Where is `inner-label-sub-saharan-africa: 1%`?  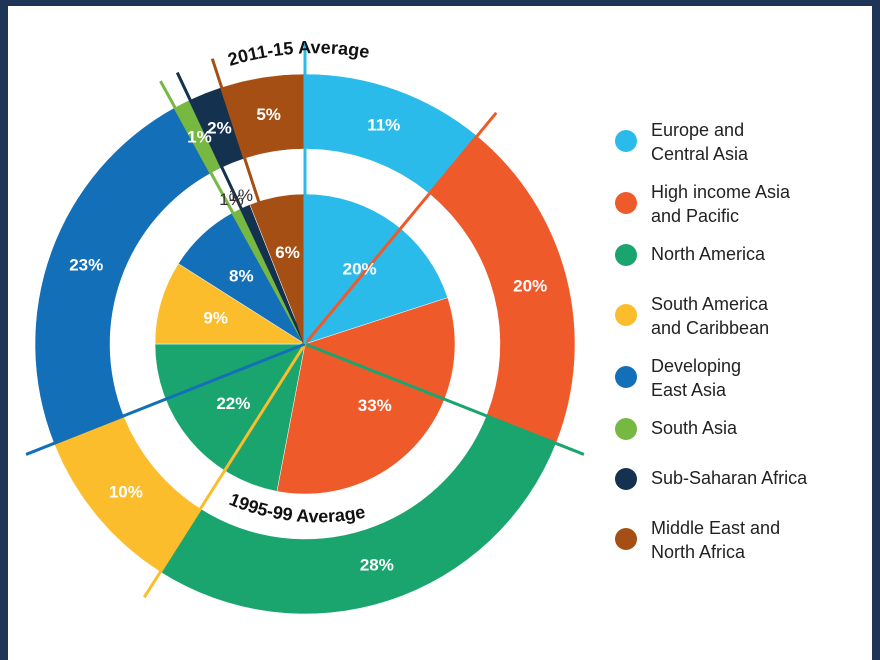
inner-label-sub-saharan-africa: 1% is located at coordinates (240, 195).